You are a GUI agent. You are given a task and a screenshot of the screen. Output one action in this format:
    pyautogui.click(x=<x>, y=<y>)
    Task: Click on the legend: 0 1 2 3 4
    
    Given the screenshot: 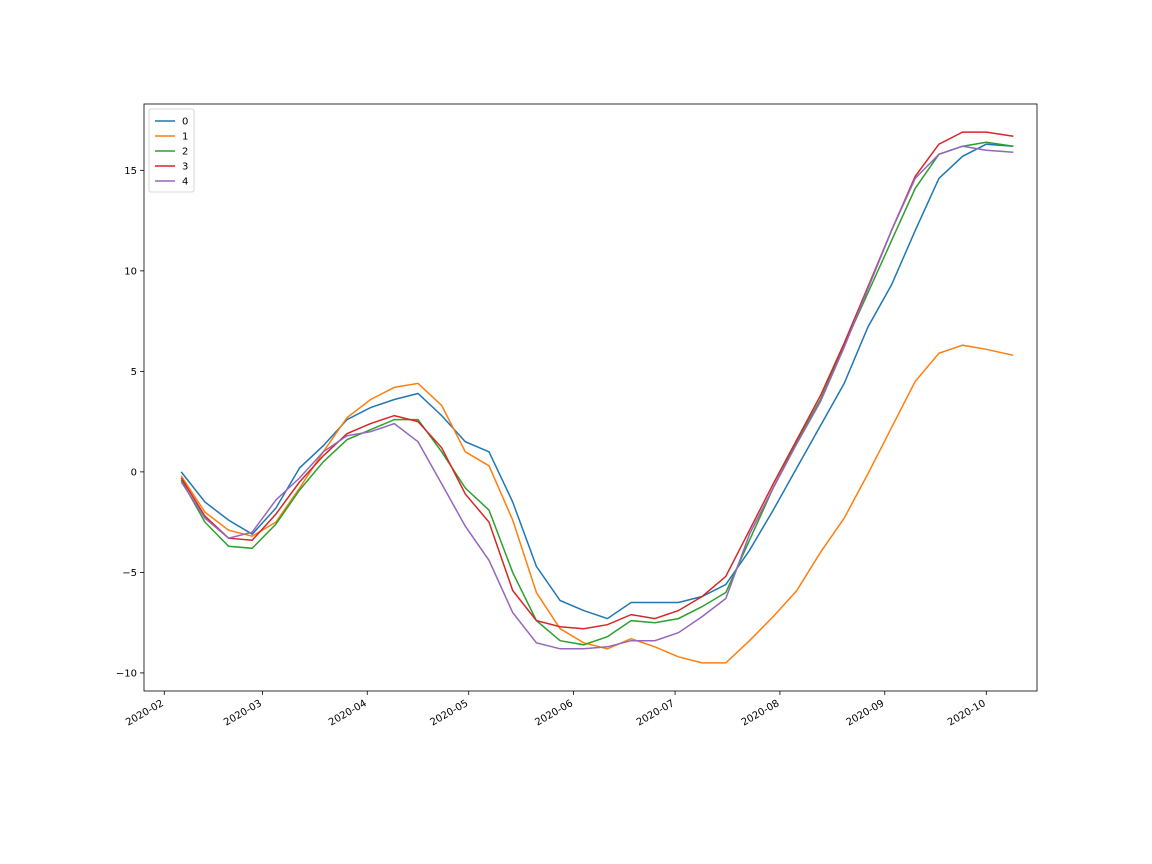 What is the action you would take?
    pyautogui.click(x=171, y=150)
    